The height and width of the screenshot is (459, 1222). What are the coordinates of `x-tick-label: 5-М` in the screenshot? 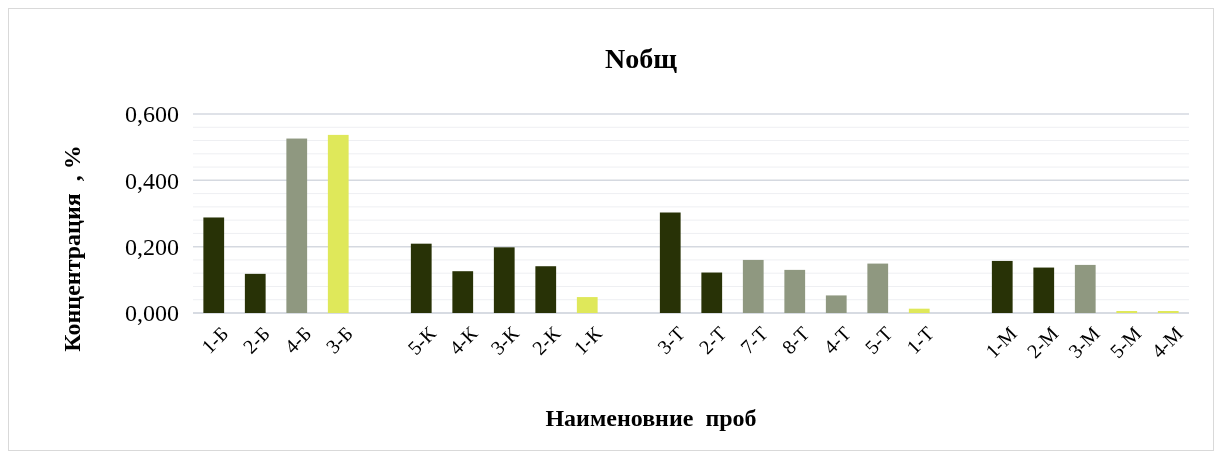 It's located at (1125, 342).